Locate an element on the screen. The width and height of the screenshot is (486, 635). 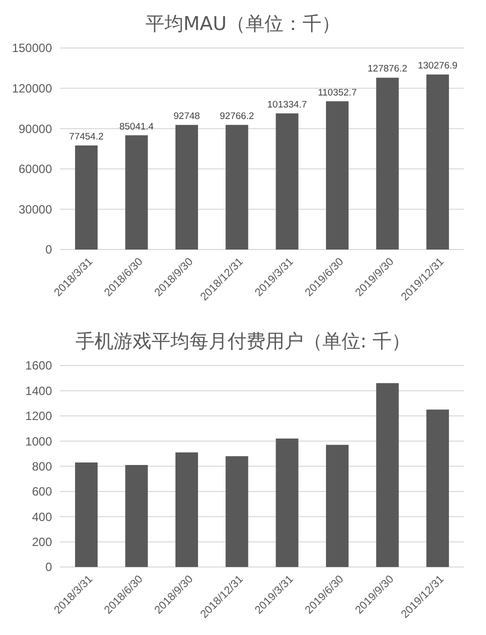
y-tick-label: 1400 is located at coordinates (38, 391).